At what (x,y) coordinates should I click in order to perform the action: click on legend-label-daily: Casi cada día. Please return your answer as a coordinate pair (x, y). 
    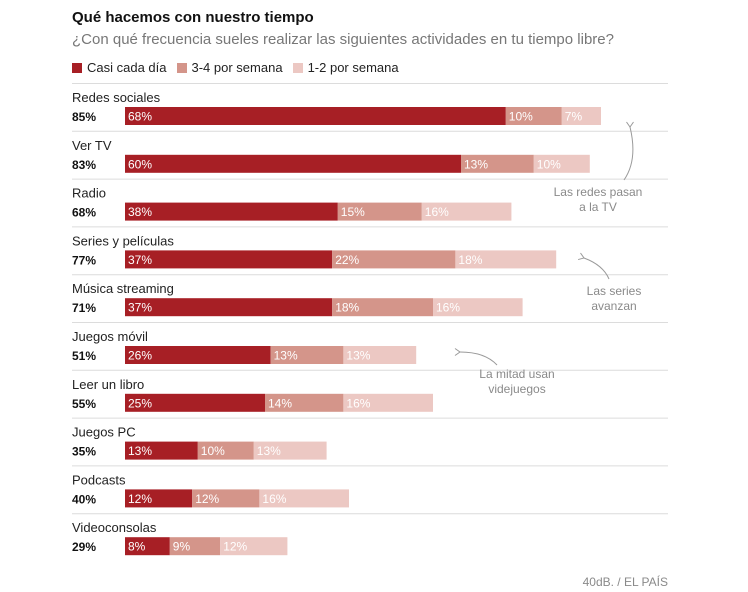
    Looking at the image, I should click on (127, 67).